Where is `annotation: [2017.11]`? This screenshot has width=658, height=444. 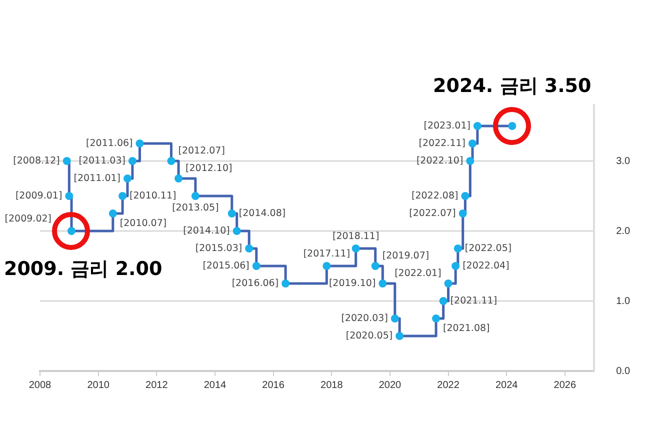 annotation: [2017.11] is located at coordinates (326, 254).